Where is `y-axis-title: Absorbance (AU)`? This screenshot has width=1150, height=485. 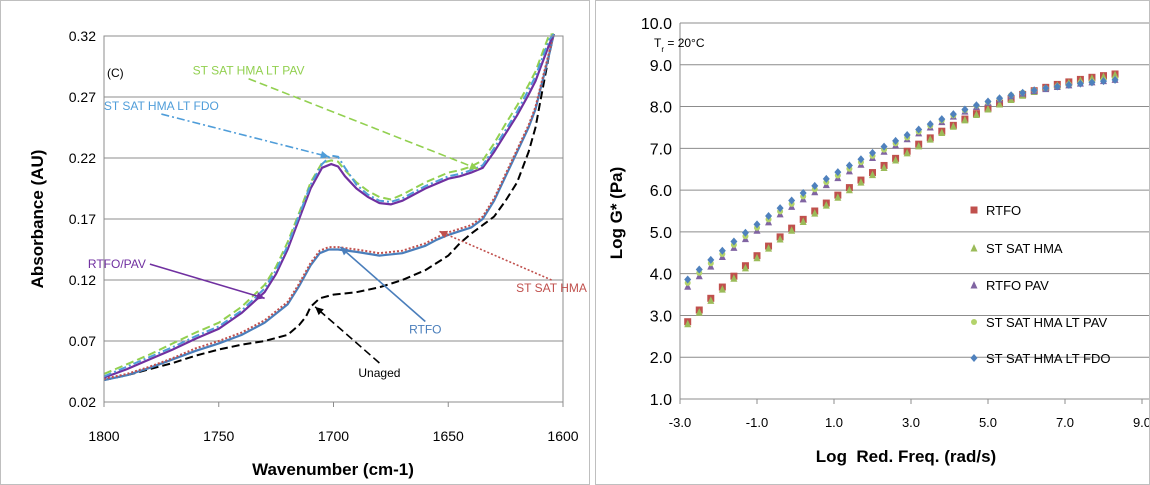 y-axis-title: Absorbance (AU) is located at coordinates (37, 219).